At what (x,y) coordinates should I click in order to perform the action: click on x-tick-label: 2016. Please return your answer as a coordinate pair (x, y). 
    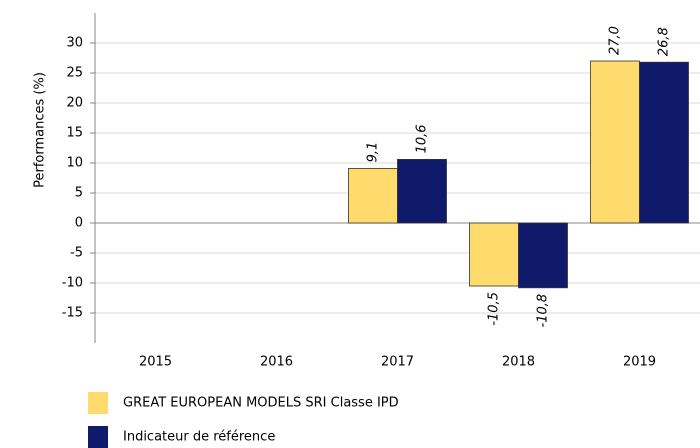
    Looking at the image, I should click on (276, 362).